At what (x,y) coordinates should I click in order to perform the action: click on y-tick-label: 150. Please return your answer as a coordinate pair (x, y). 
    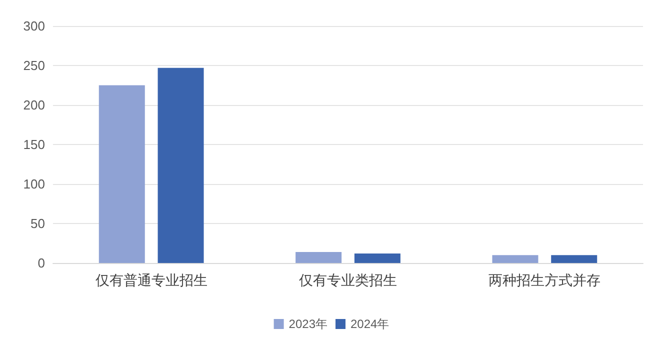
    Looking at the image, I should click on (34, 144).